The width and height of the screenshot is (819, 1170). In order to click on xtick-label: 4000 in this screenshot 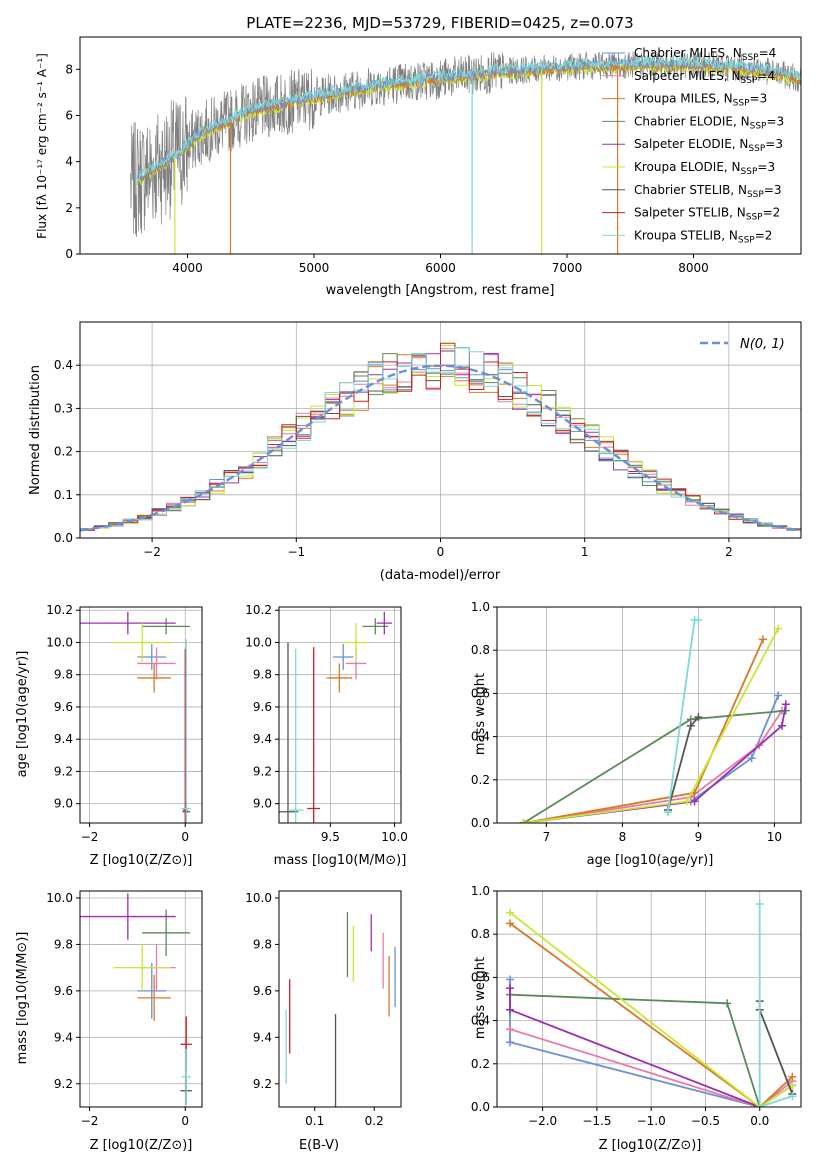, I will do `click(187, 268)`.